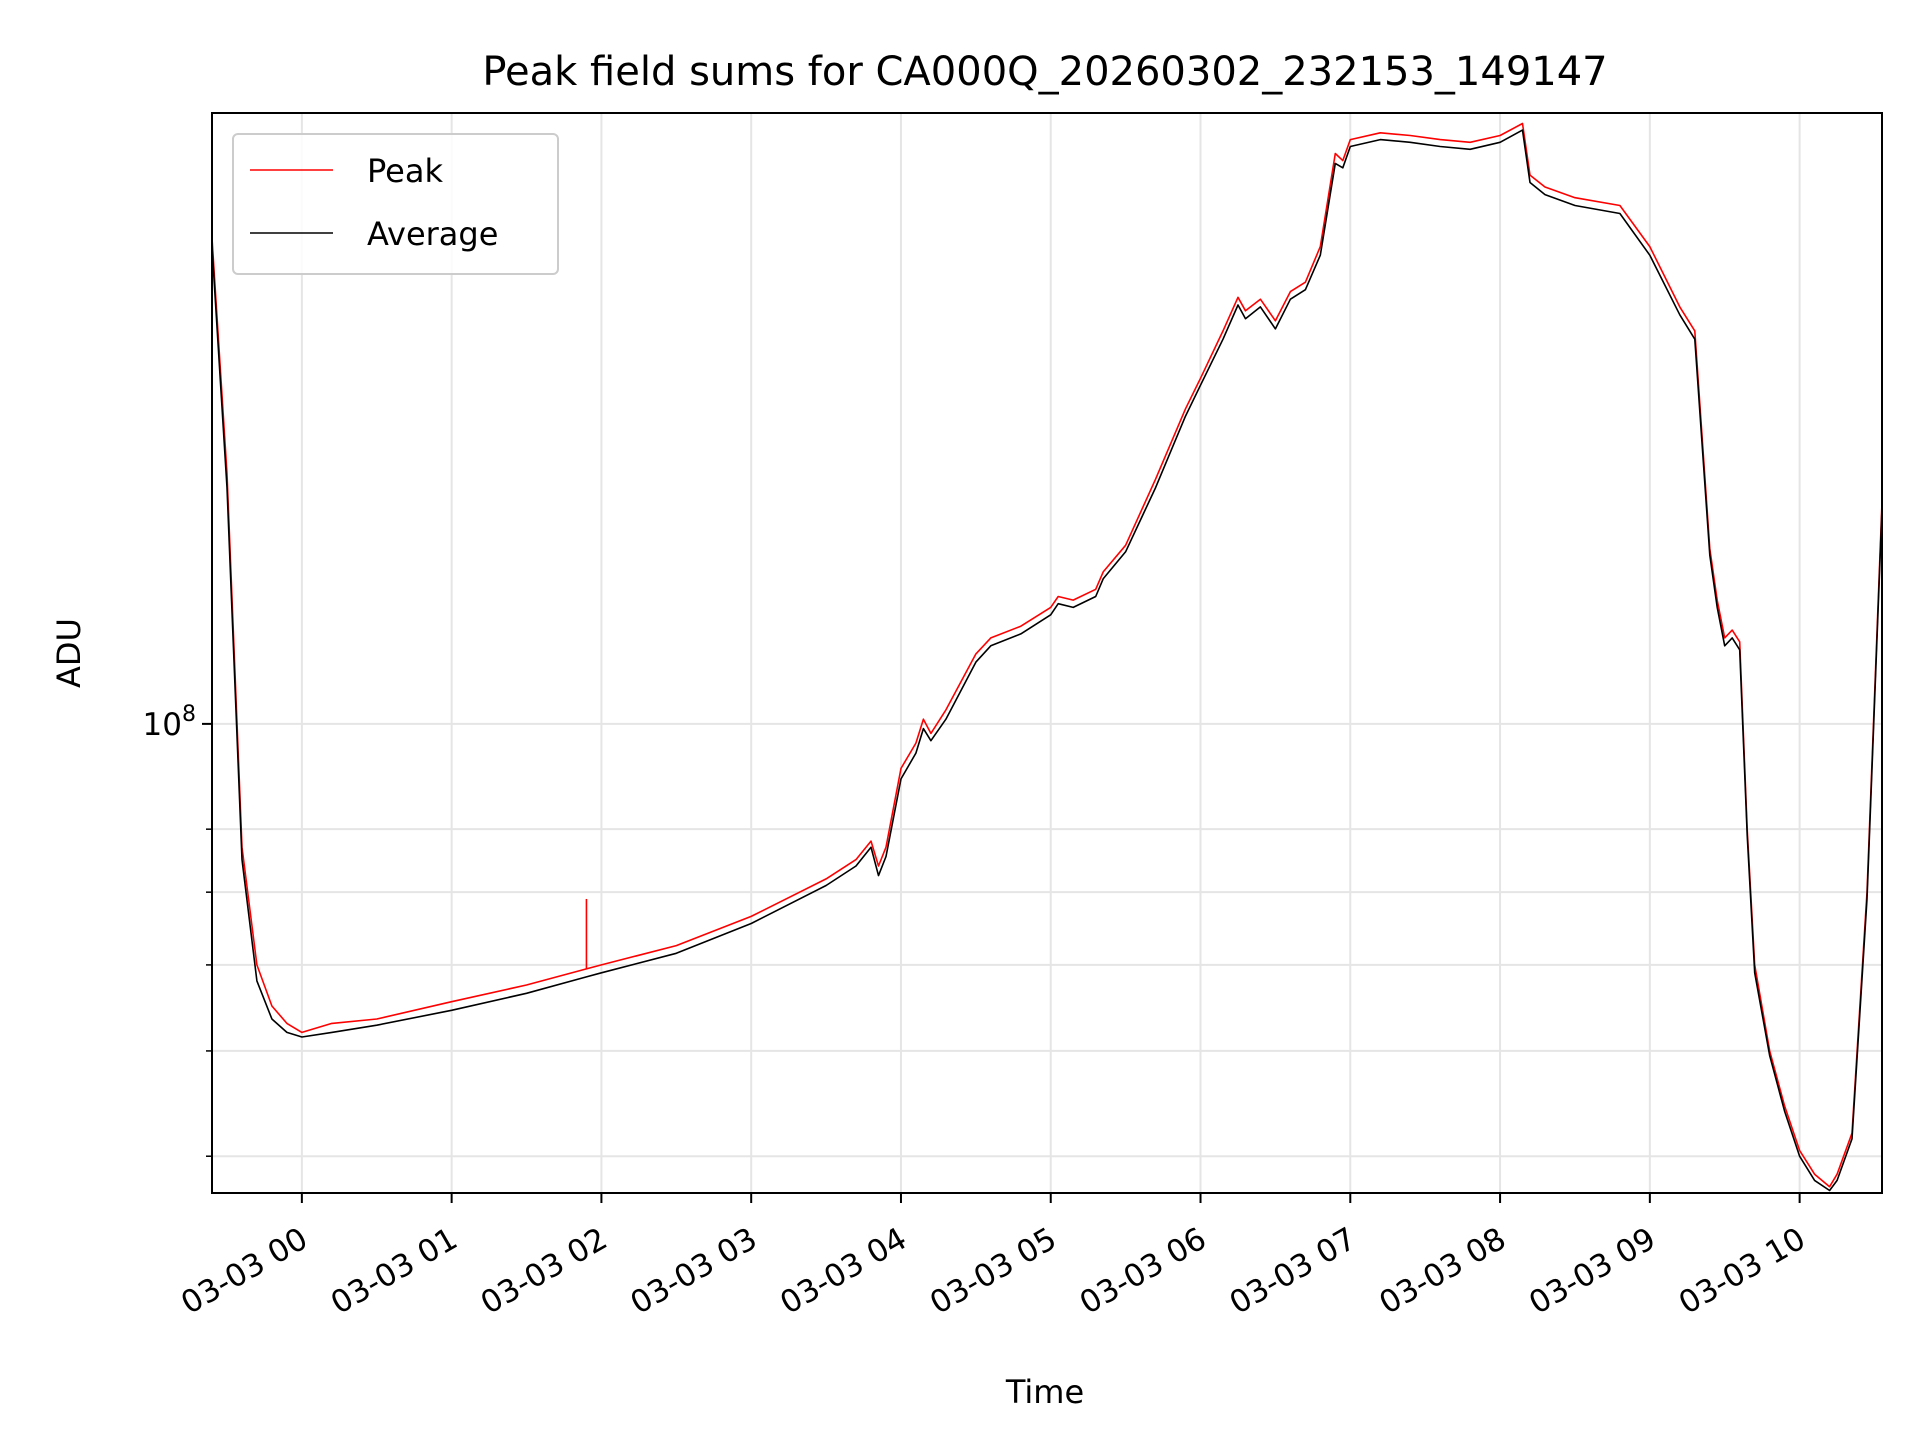 The width and height of the screenshot is (1920, 1440). I want to click on legend-box, so click(395, 204).